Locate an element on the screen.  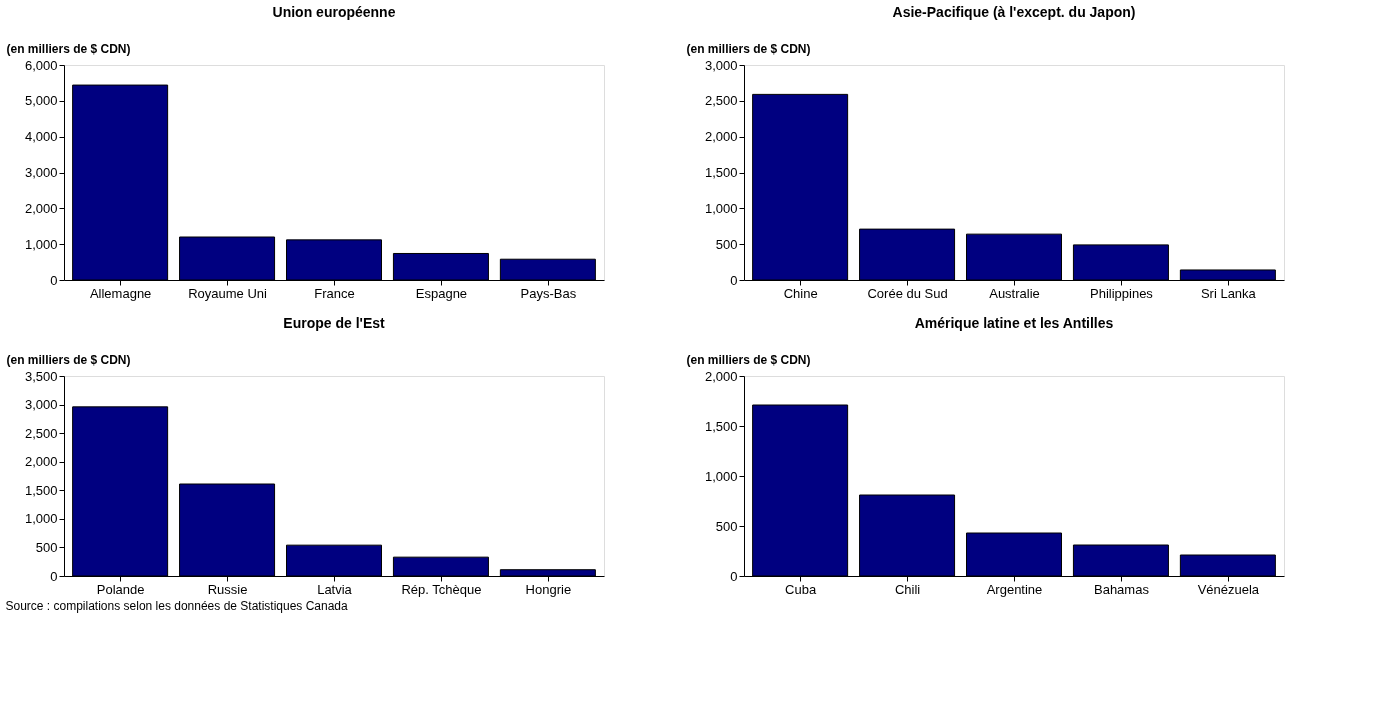
y-tick-label: 4,000 is located at coordinates (41, 137).